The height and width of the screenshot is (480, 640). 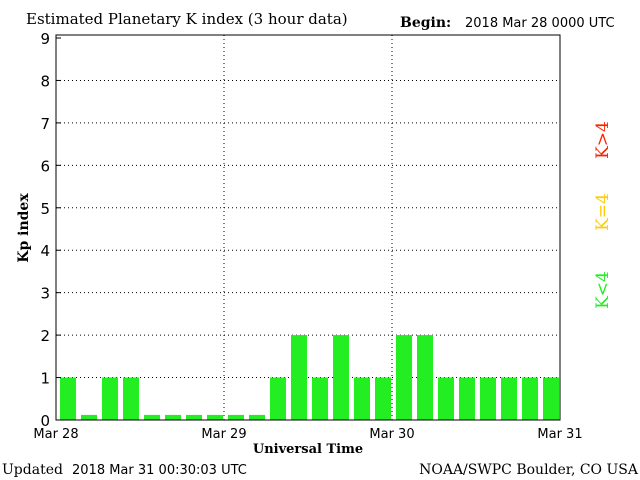 What do you see at coordinates (603, 212) in the screenshot?
I see `legend-entry: K=4` at bounding box center [603, 212].